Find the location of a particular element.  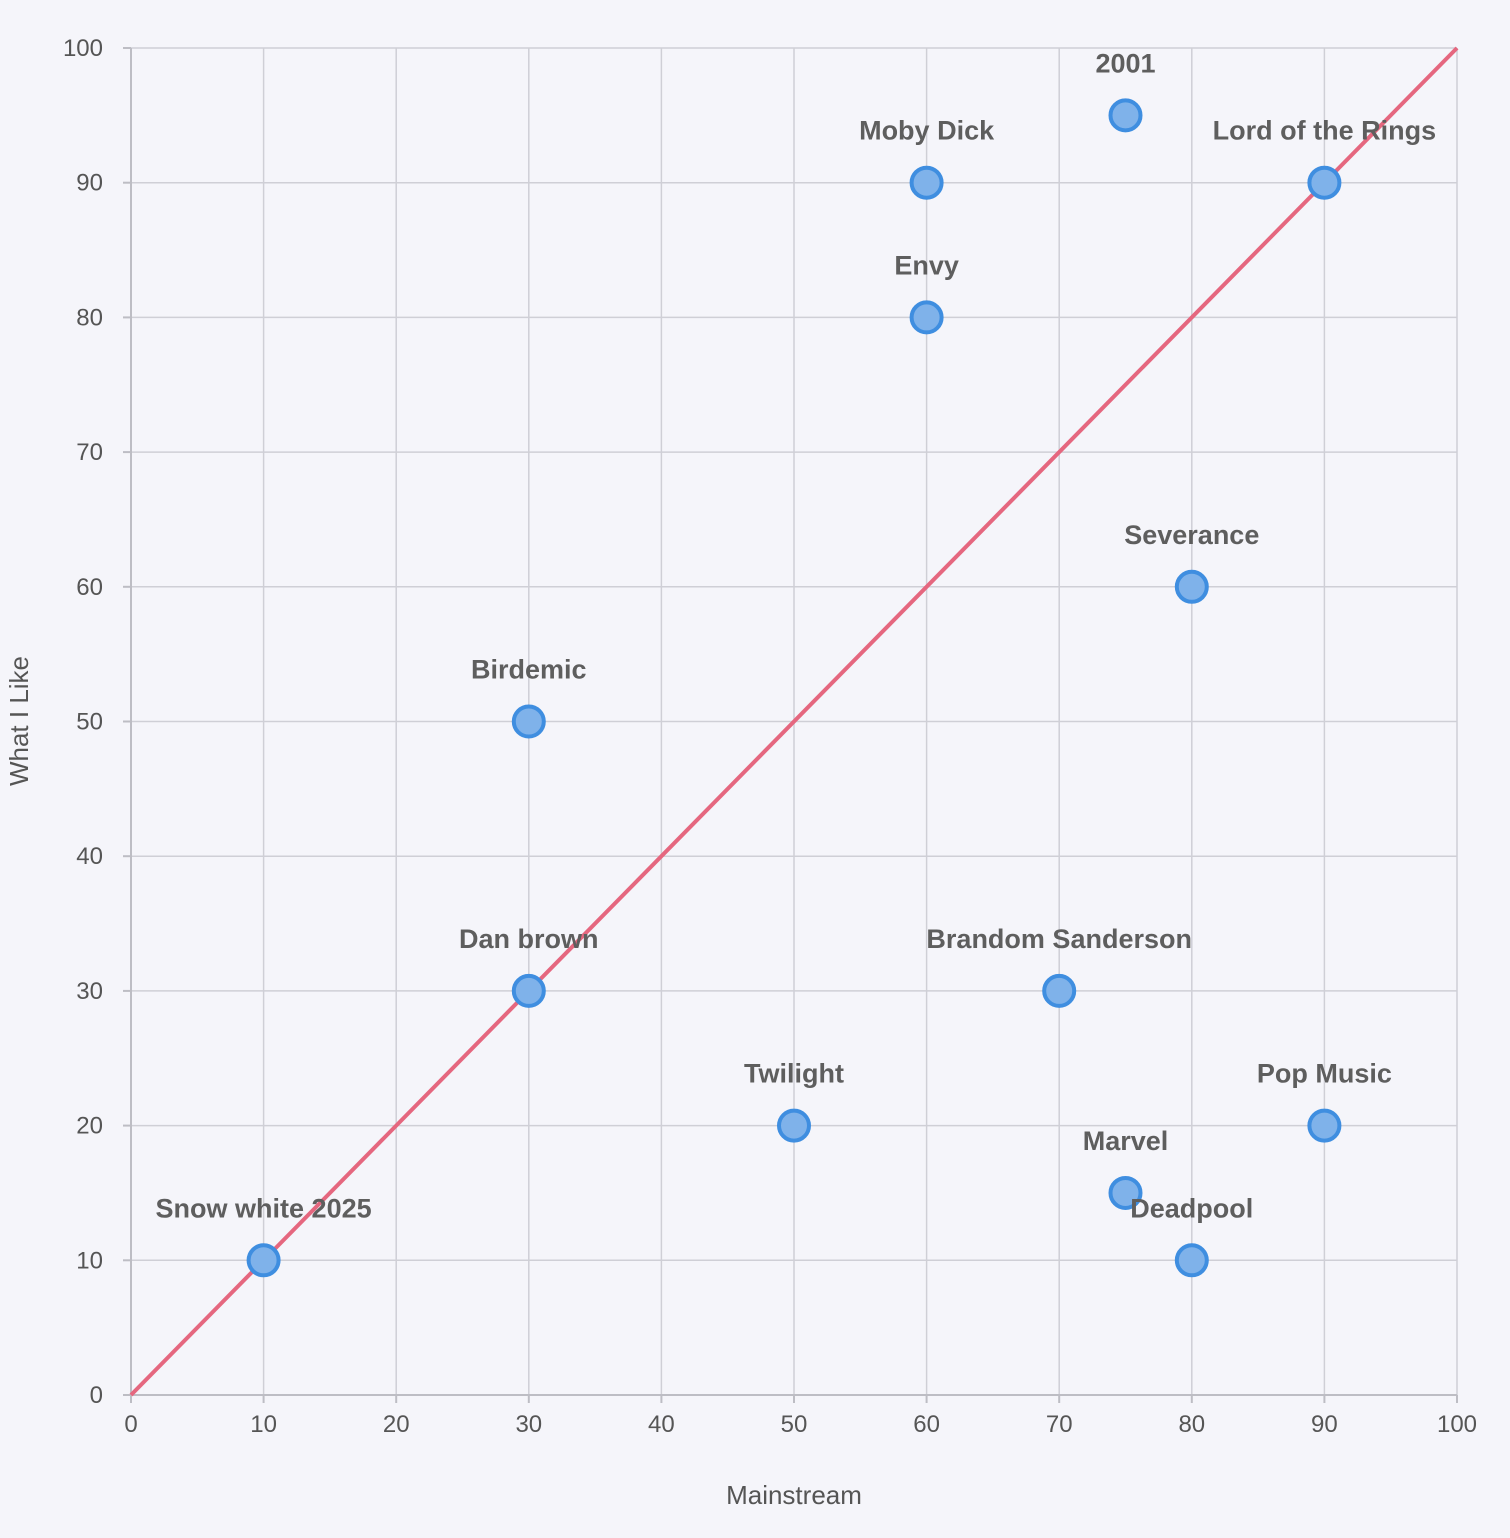

y-axis-title: What I Like is located at coordinates (19, 721).